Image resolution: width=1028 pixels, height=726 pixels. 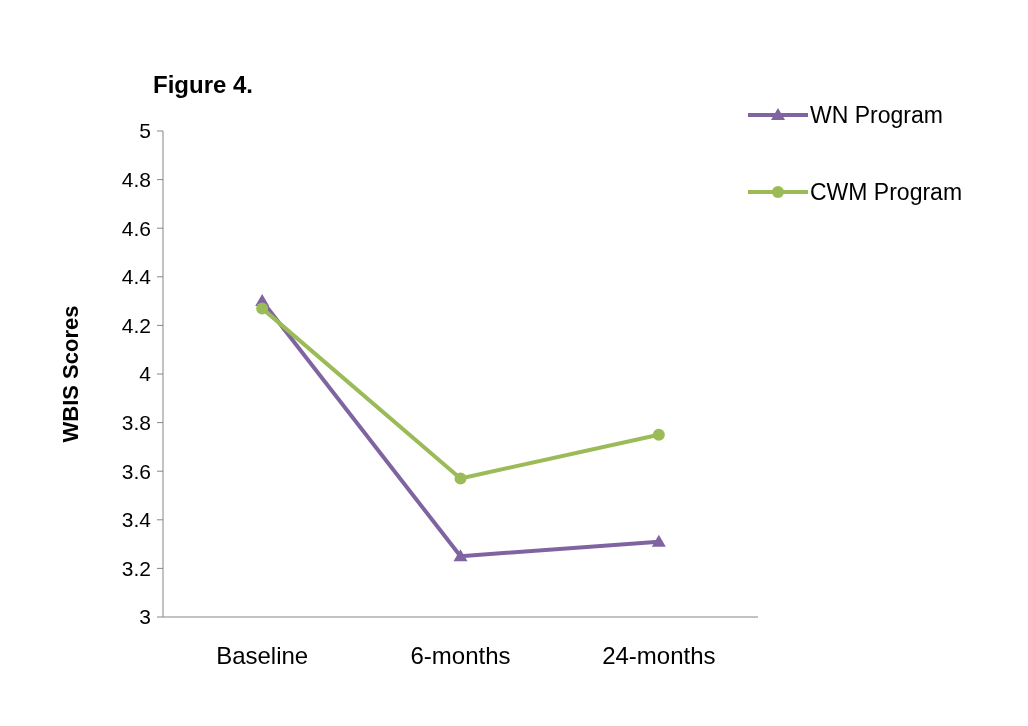 What do you see at coordinates (136, 179) in the screenshot?
I see `y-tick-label: 4.8` at bounding box center [136, 179].